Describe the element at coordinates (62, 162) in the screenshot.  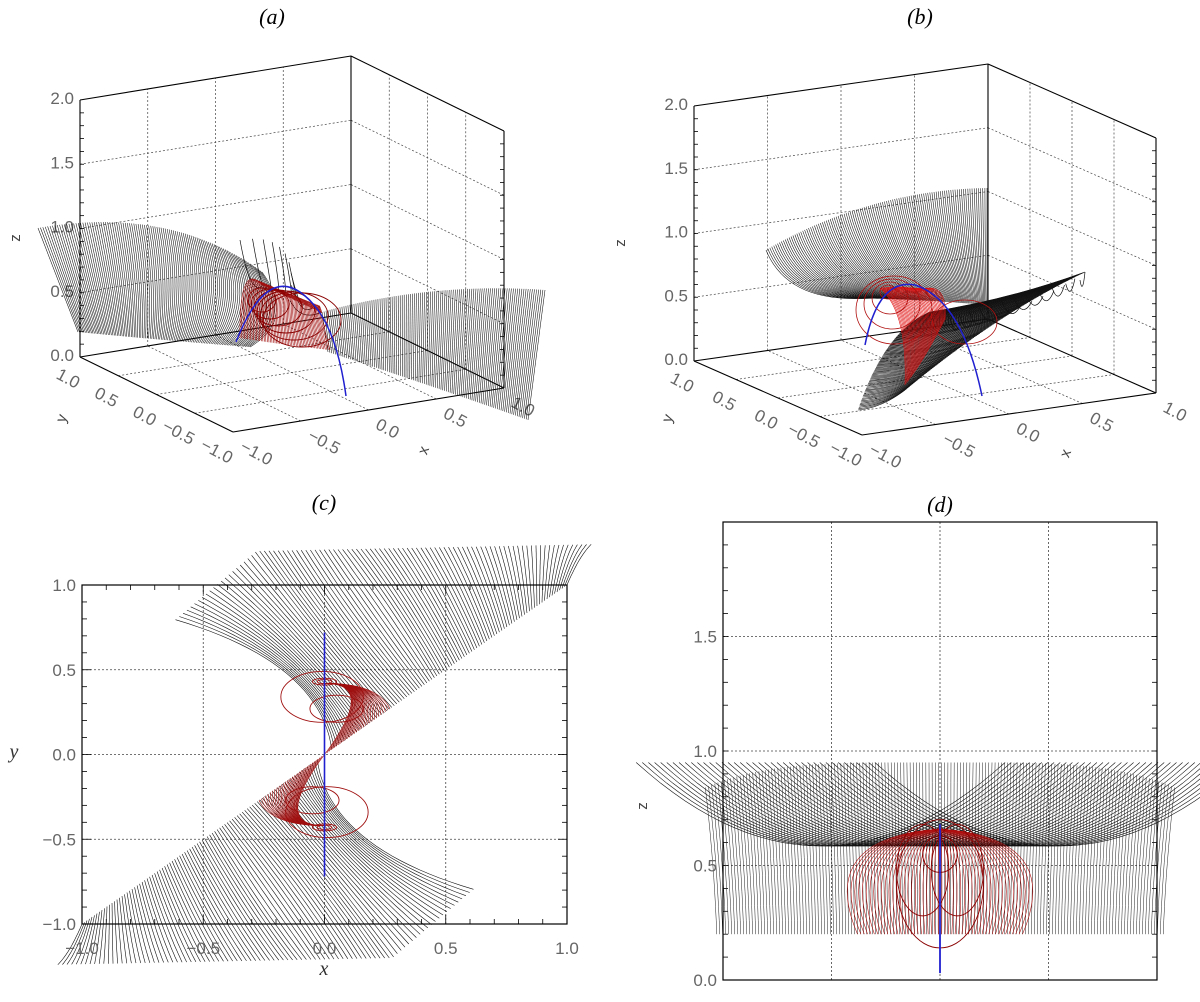
I see `z-tick-label: 1.5` at that location.